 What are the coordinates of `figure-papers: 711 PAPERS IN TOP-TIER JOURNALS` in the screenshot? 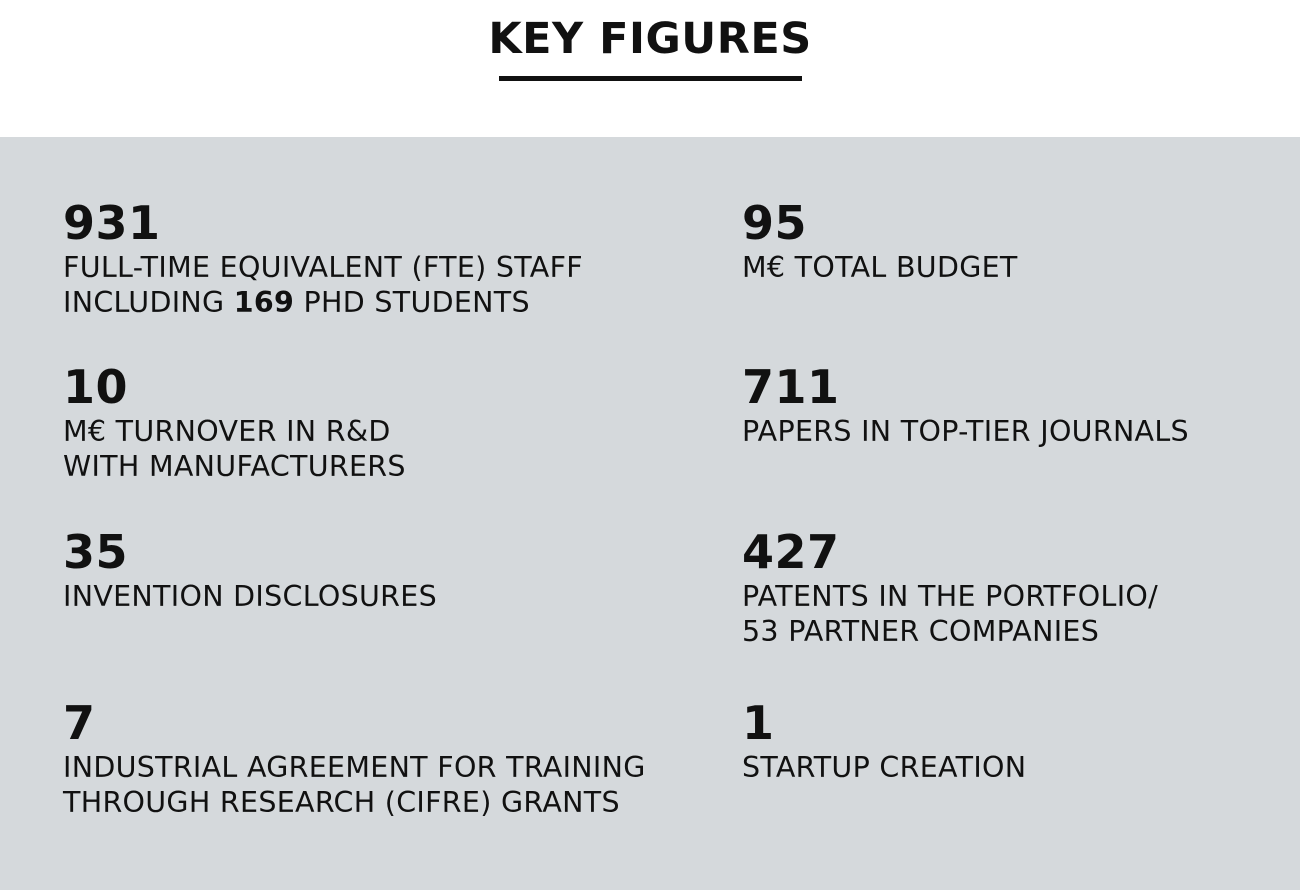 It's located at (1002, 405).